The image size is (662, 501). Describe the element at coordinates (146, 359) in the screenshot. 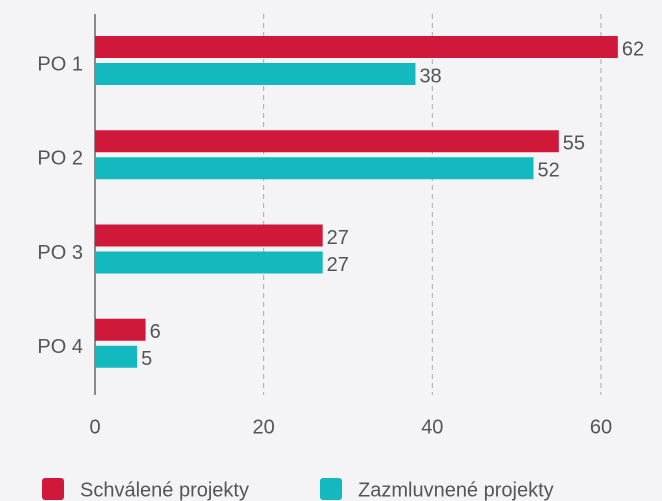

I see `value-label: 5` at that location.